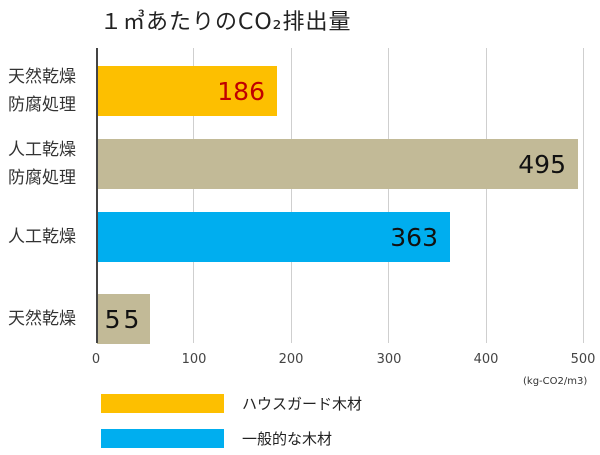  What do you see at coordinates (50, 164) in the screenshot?
I see `category-label-kiln-dry-treated: 人工乾燥 防腐処理` at bounding box center [50, 164].